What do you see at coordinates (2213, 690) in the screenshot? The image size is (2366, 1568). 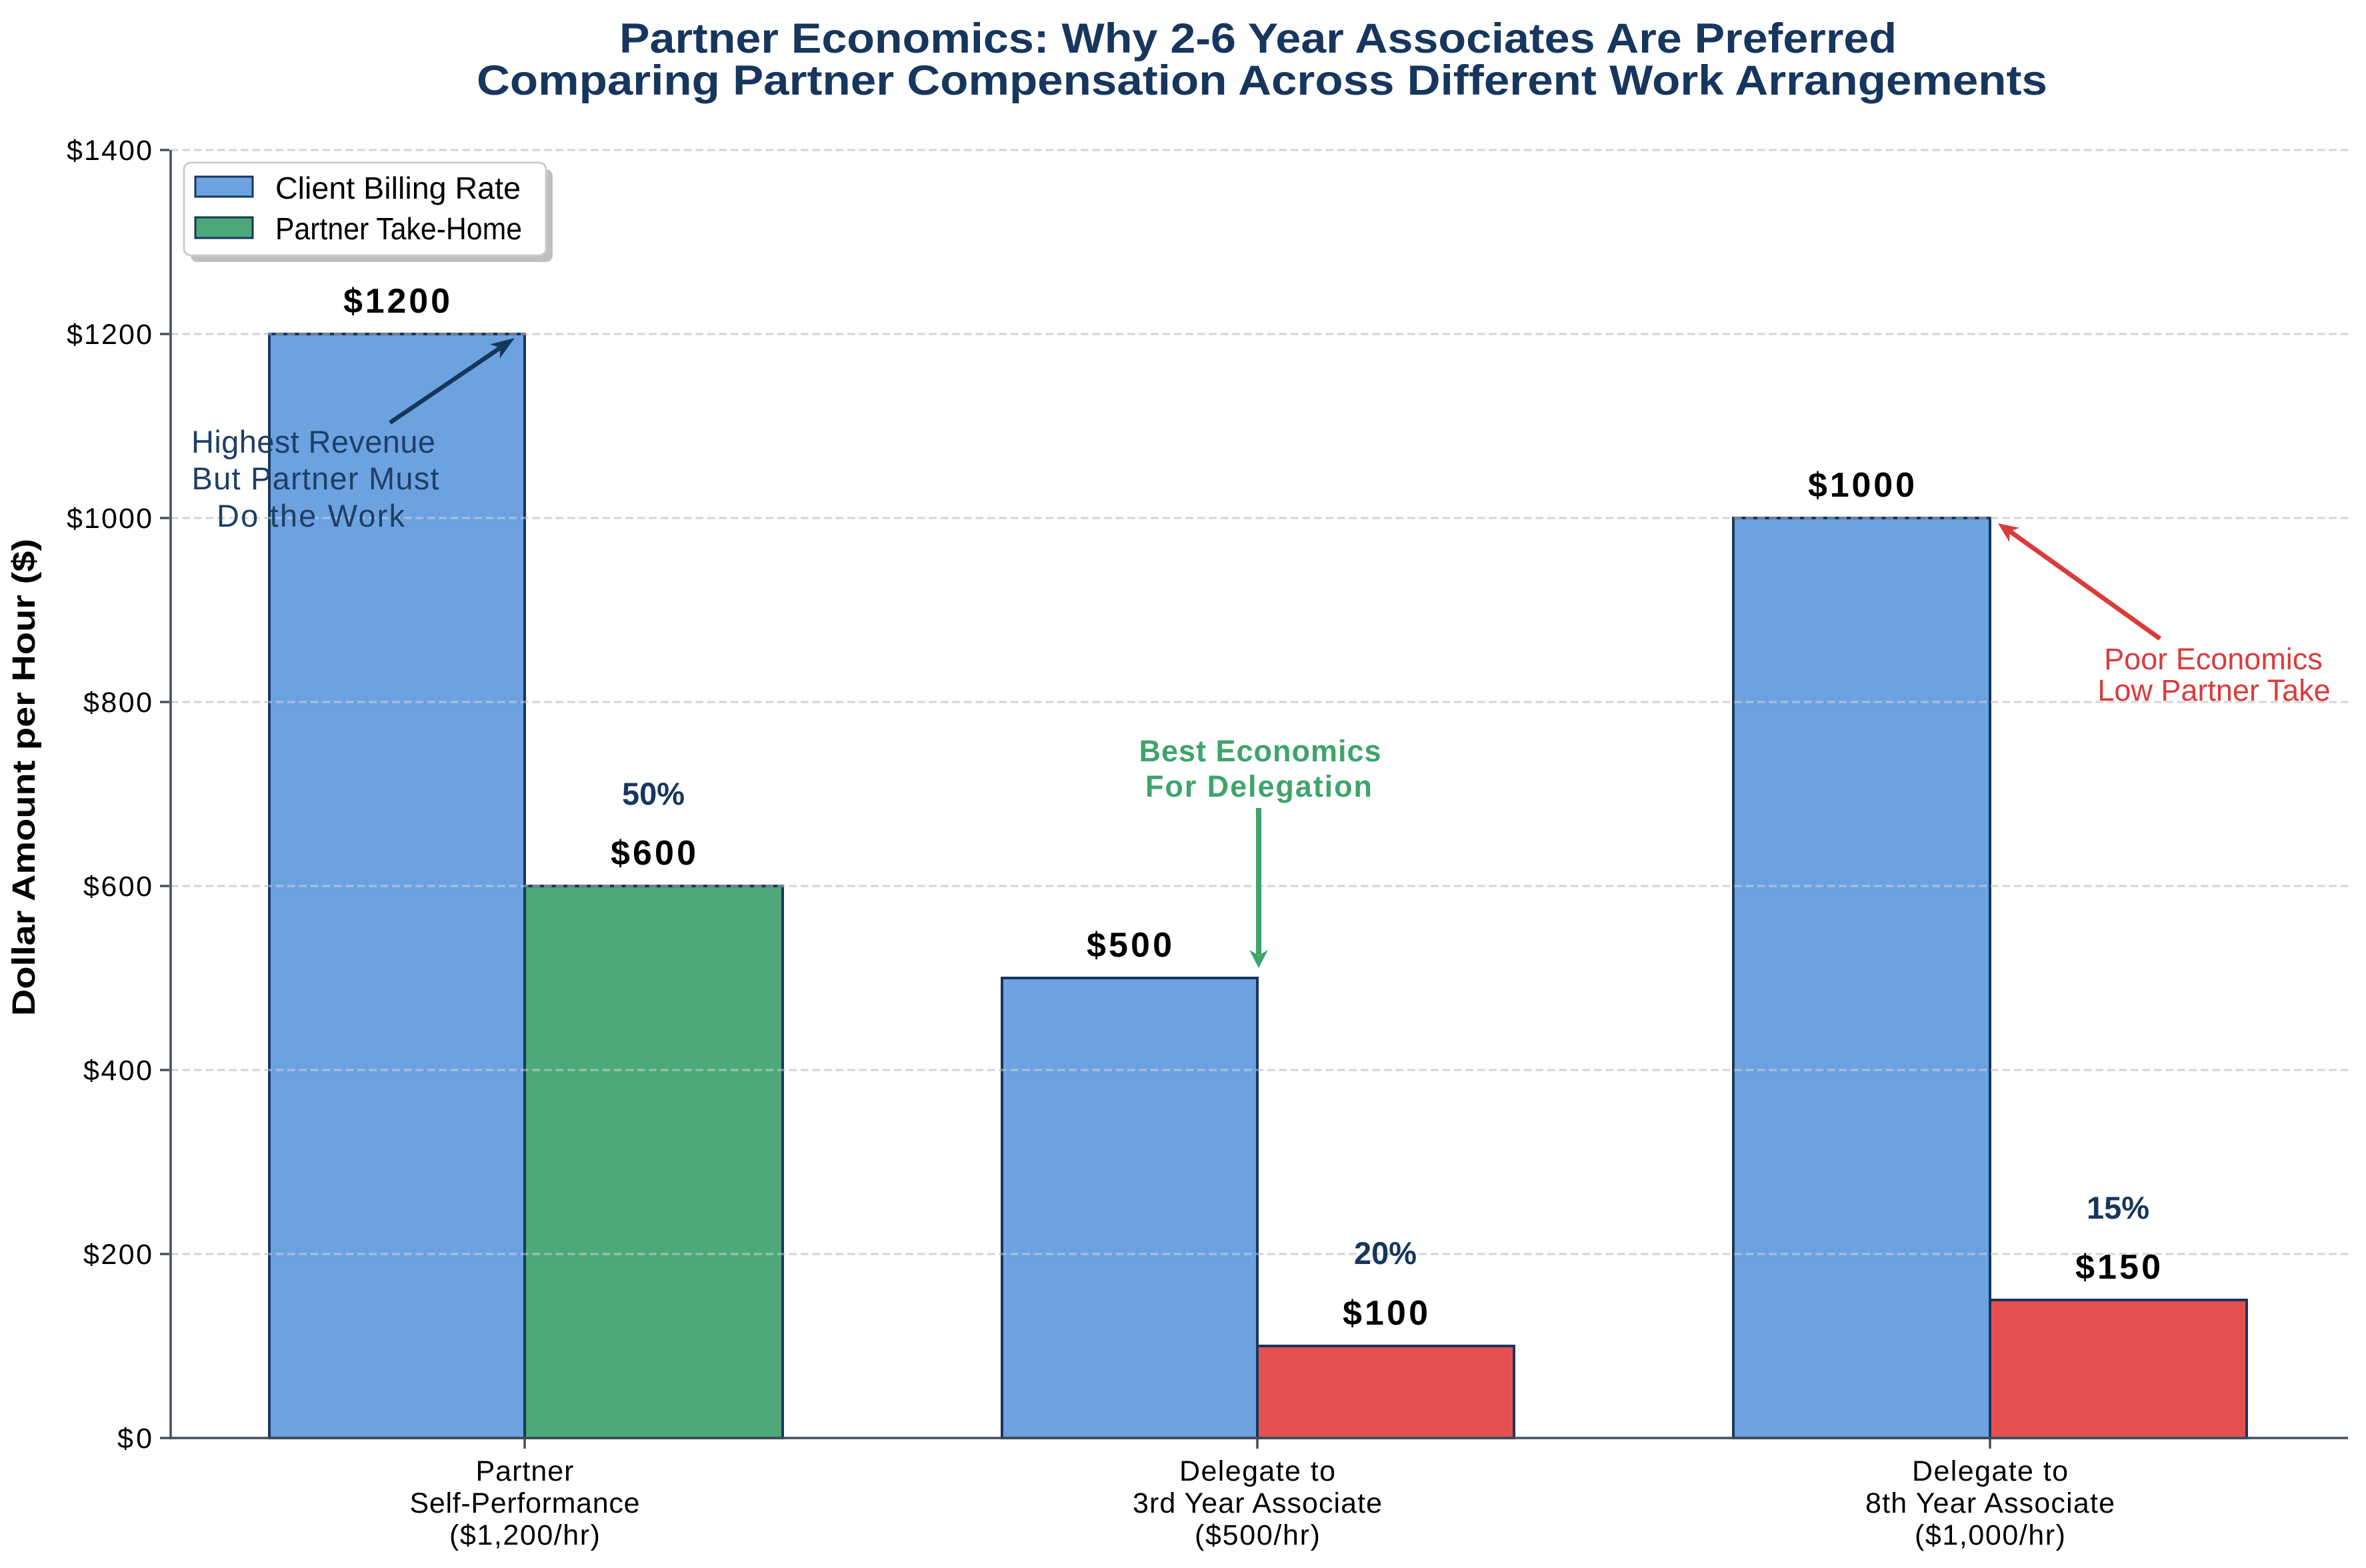 I see `svg-text: Low Partner Take` at bounding box center [2213, 690].